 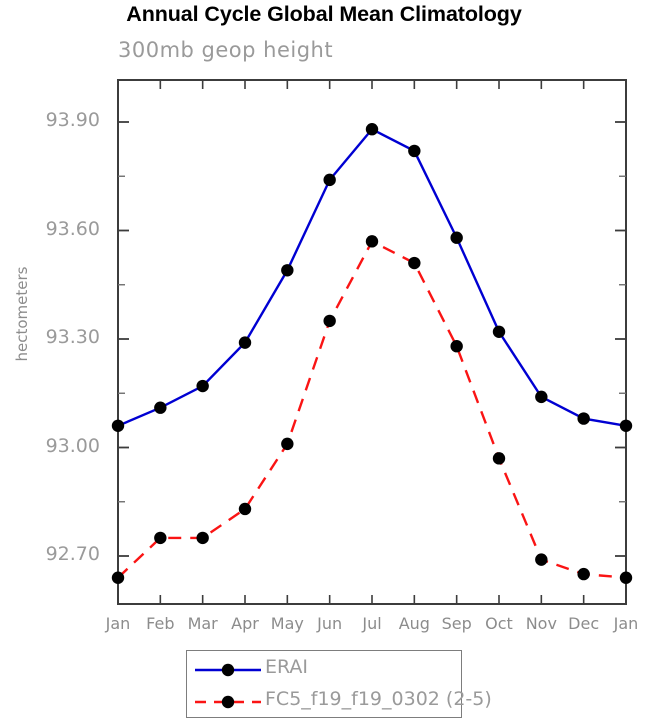 What do you see at coordinates (72, 120) in the screenshot?
I see `y-tick-label: 93.90` at bounding box center [72, 120].